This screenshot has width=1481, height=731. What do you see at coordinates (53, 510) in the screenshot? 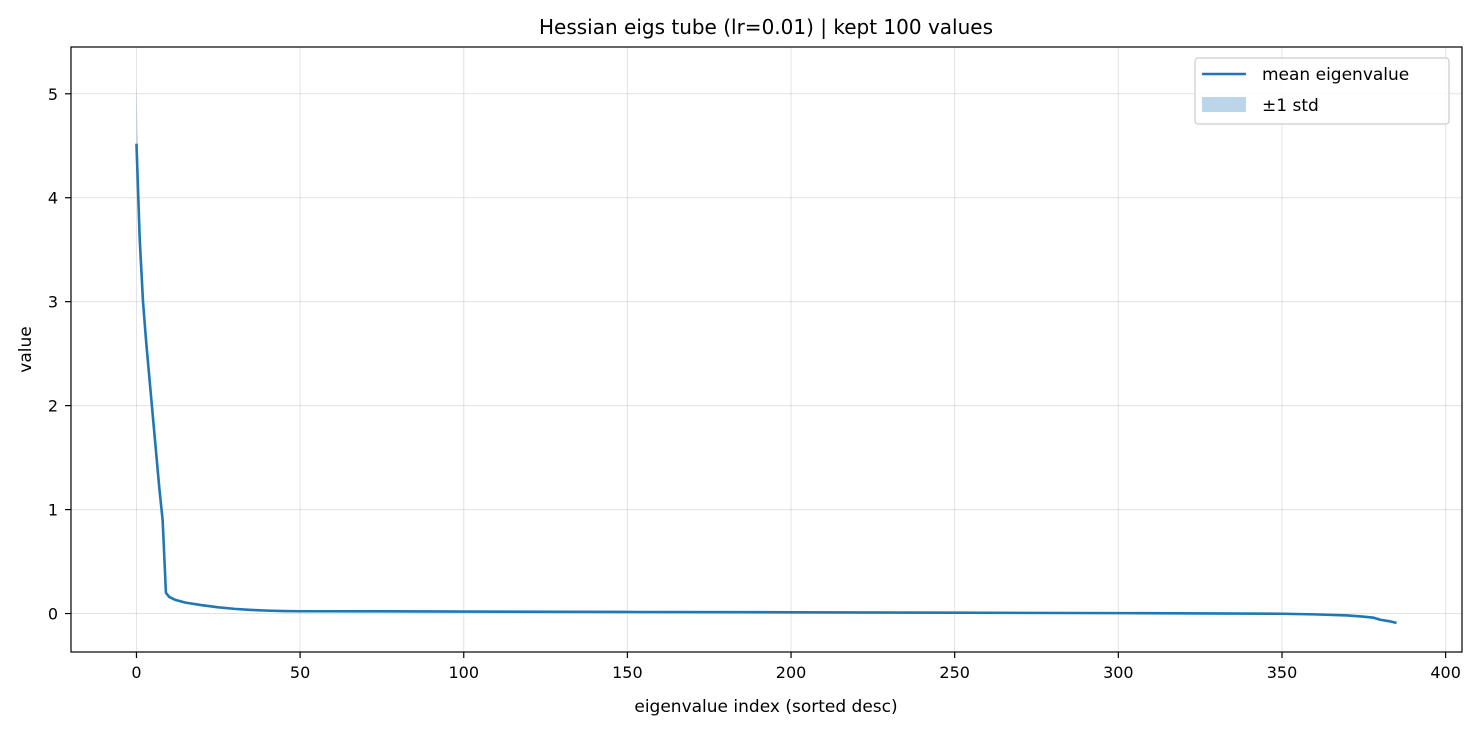
I see `y-tick-label: 1` at bounding box center [53, 510].